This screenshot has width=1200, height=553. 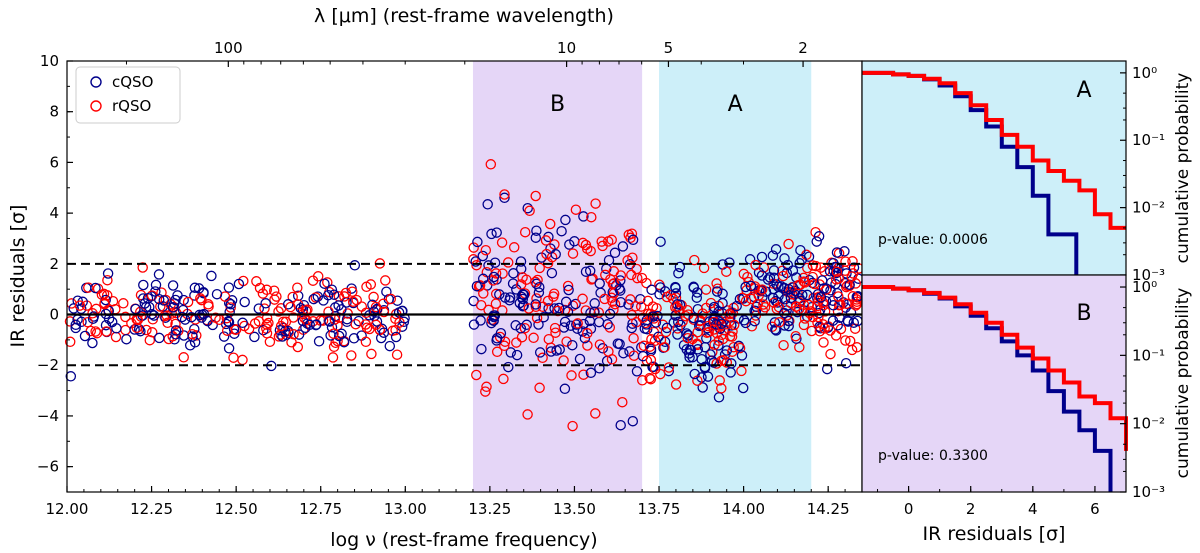 I want to click on top-tick-label: 5, so click(x=669, y=48).